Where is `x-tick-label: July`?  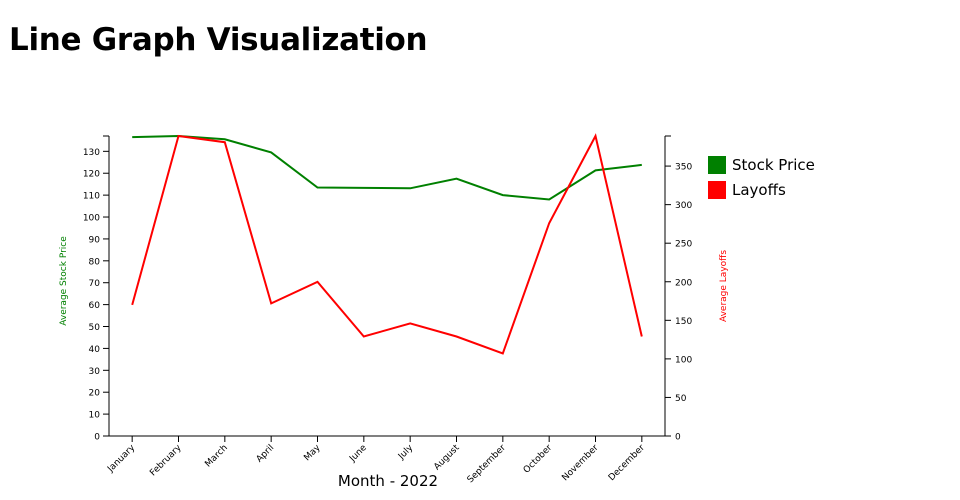 x-tick-label: July is located at coordinates (406, 453).